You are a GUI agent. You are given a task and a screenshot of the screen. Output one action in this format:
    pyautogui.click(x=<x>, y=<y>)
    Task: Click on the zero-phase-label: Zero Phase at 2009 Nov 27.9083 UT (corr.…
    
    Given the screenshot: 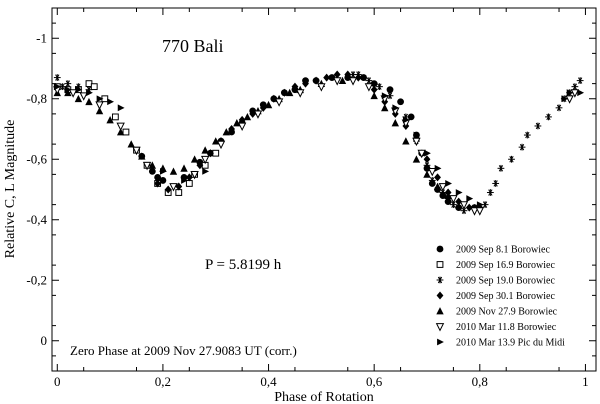 What is the action you would take?
    pyautogui.click(x=183, y=350)
    